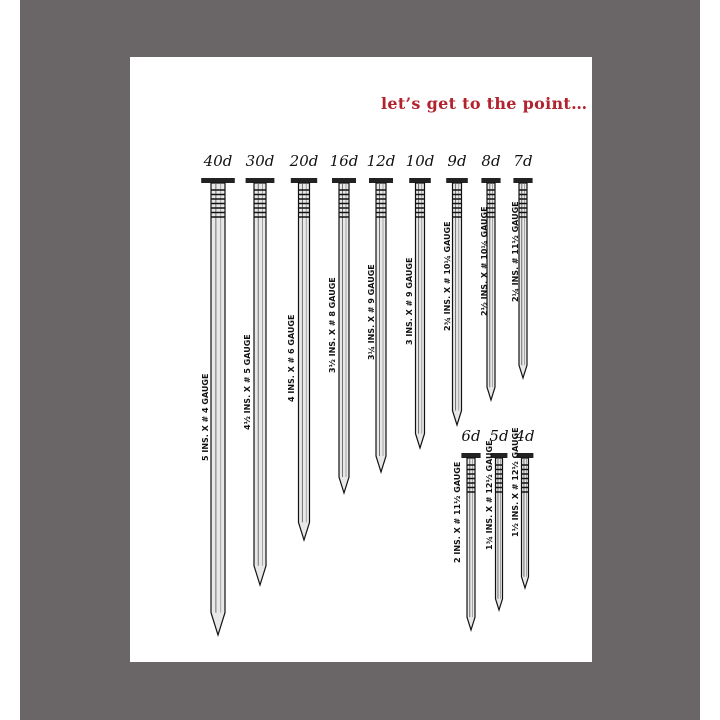 Image resolution: width=720 pixels, height=720 pixels. What do you see at coordinates (247, 382) in the screenshot?
I see `nail-spec-label: 4½ INS. X # 5 GAUGE` at bounding box center [247, 382].